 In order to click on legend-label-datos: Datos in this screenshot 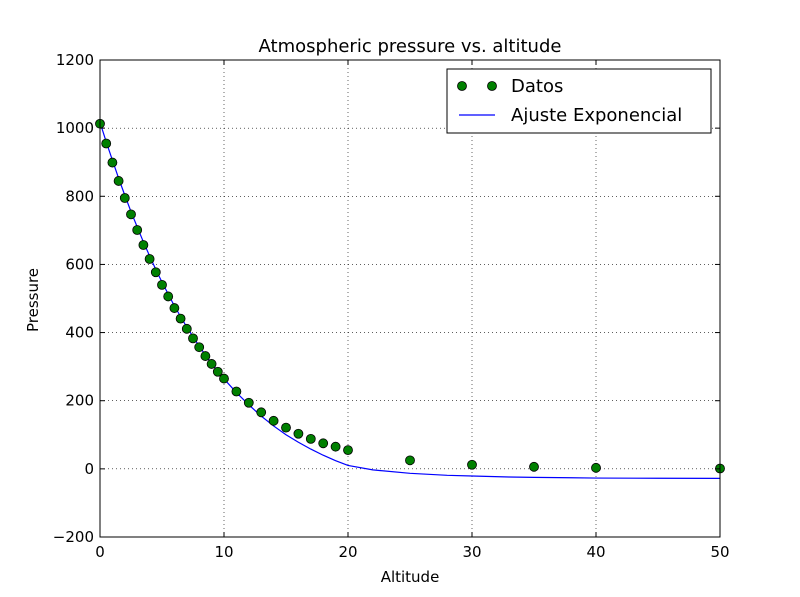, I will do `click(537, 86)`.